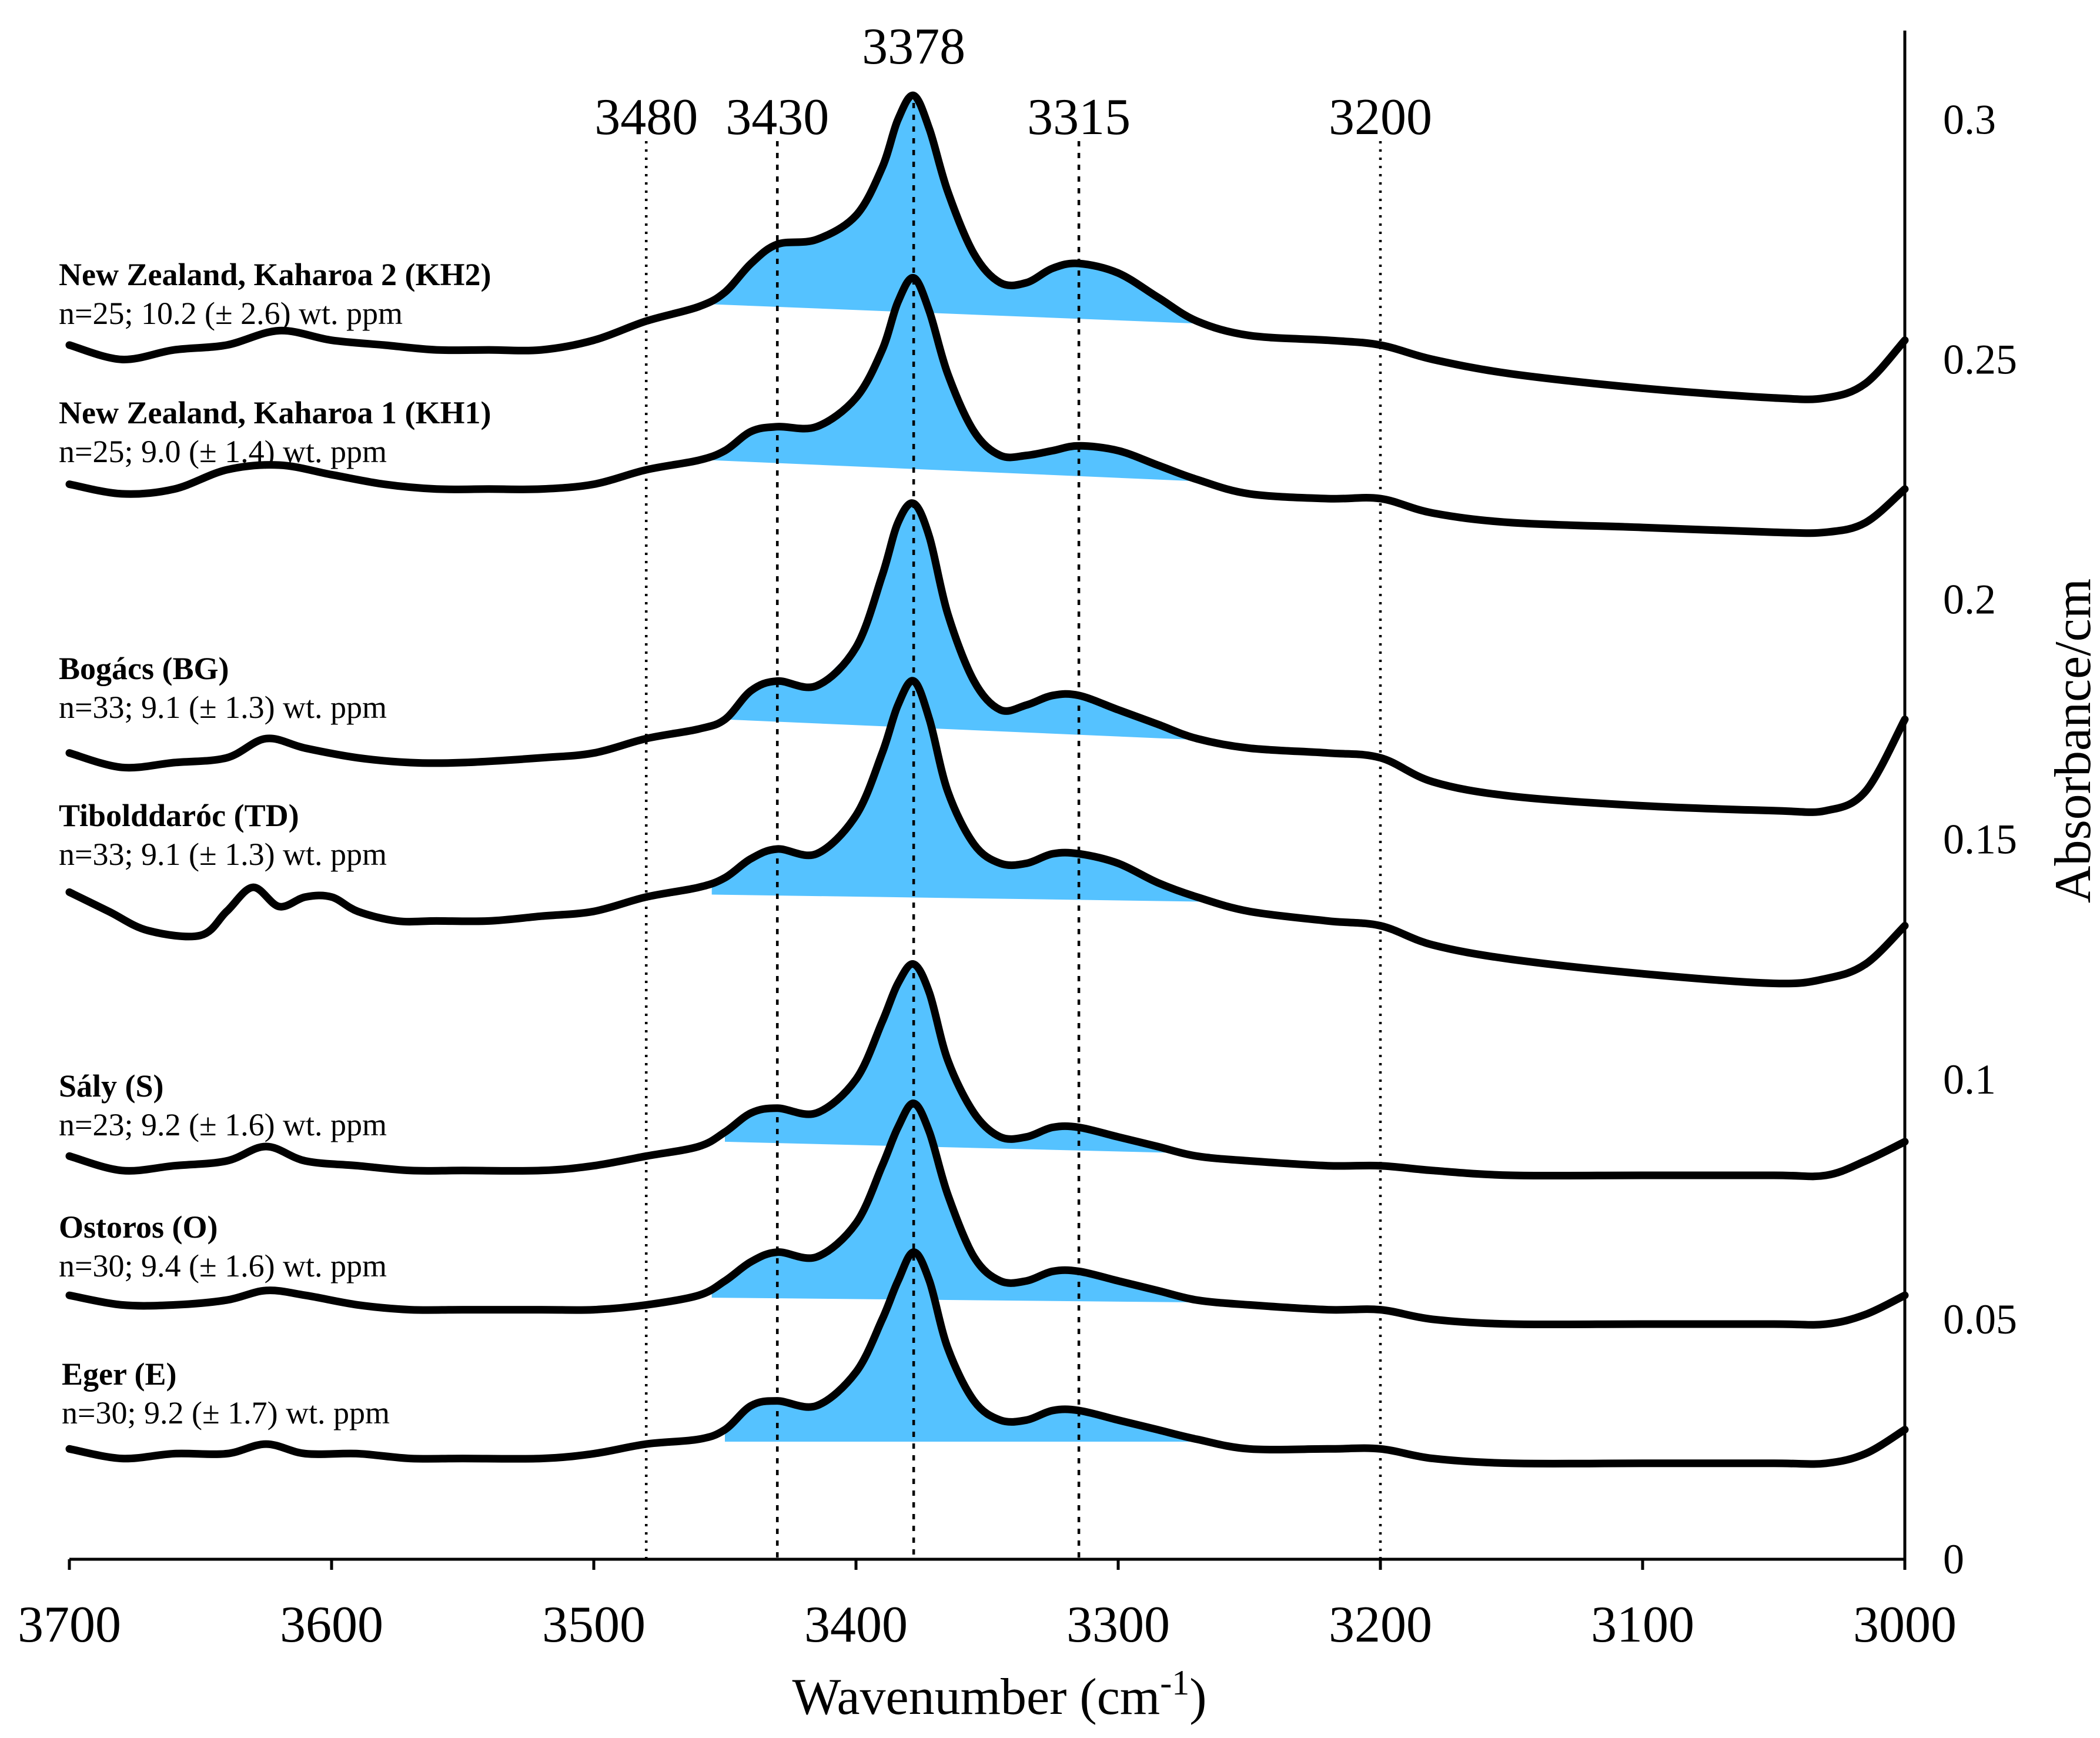 The height and width of the screenshot is (1738, 2100). Describe the element at coordinates (144, 668) in the screenshot. I see `sample-name-label: Bogács (BG)` at that location.